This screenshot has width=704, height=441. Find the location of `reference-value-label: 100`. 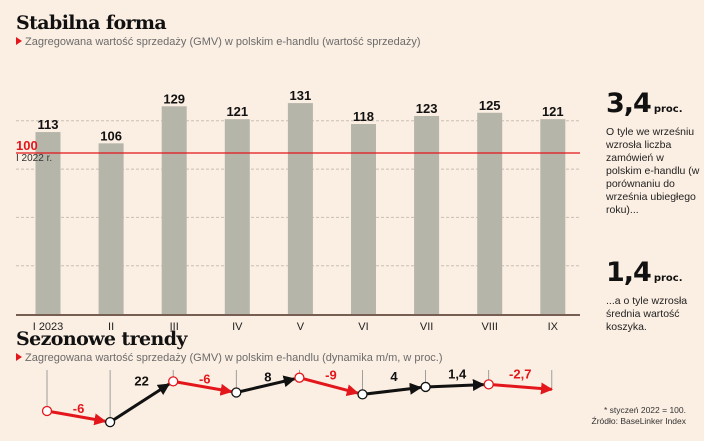

reference-value-label: 100 is located at coordinates (27, 145).